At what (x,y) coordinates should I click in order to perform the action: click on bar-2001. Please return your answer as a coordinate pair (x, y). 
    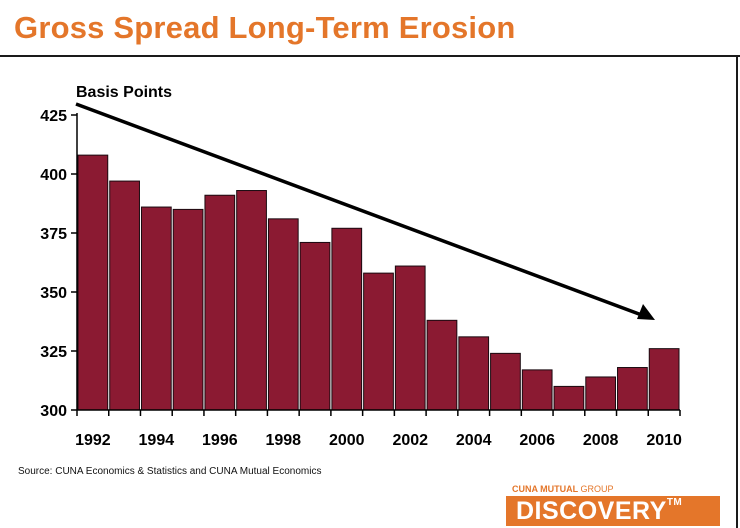
    Looking at the image, I should click on (378, 341).